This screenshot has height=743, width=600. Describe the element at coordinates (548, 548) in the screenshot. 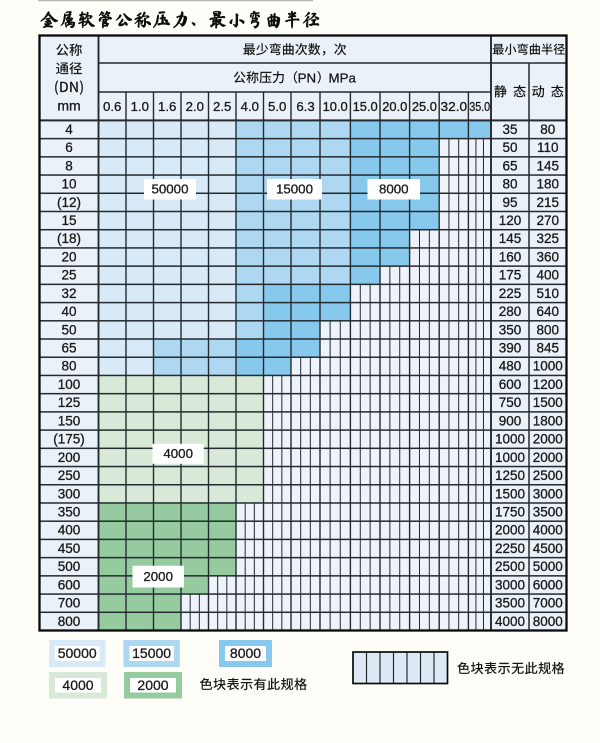

I see `svg-text: 4500` at that location.